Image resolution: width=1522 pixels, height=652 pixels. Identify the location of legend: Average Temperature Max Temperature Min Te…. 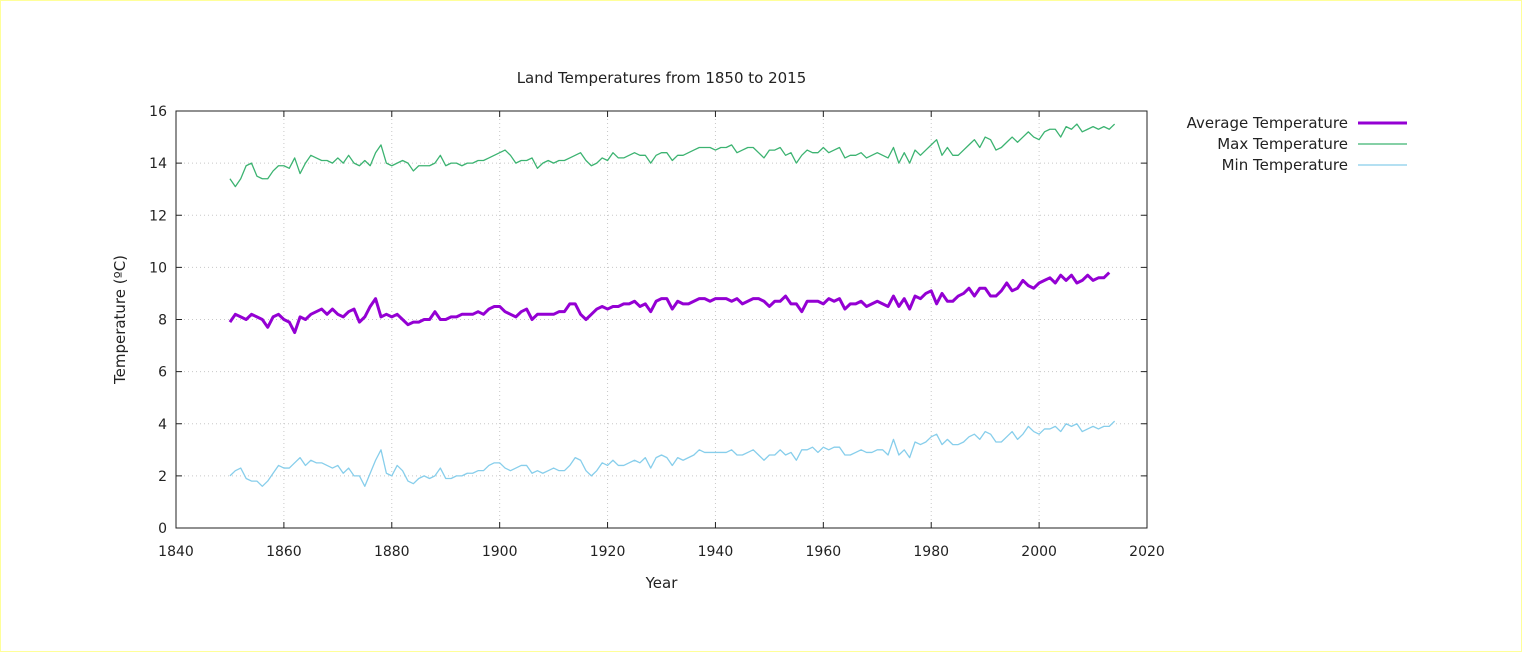
(1297, 144).